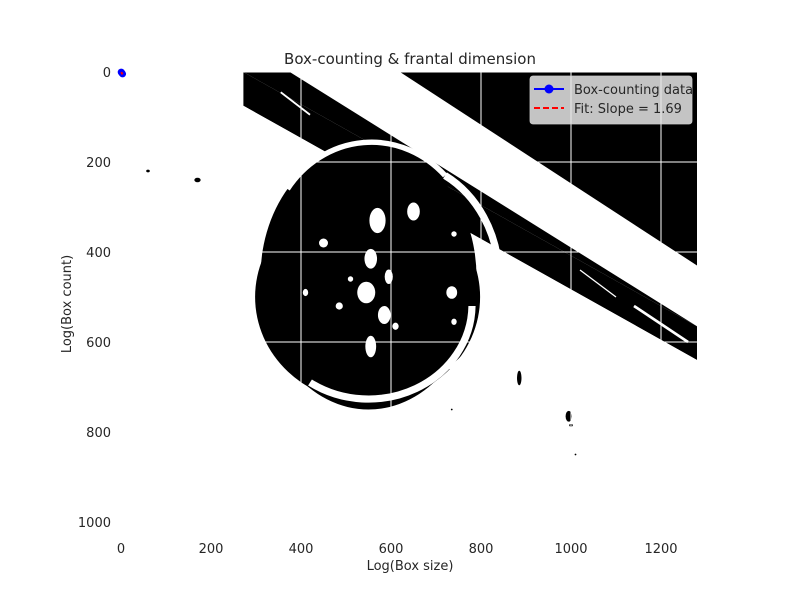 Image resolution: width=800 pixels, height=600 pixels. Describe the element at coordinates (570, 549) in the screenshot. I see `x-tick-label: 1000` at that location.